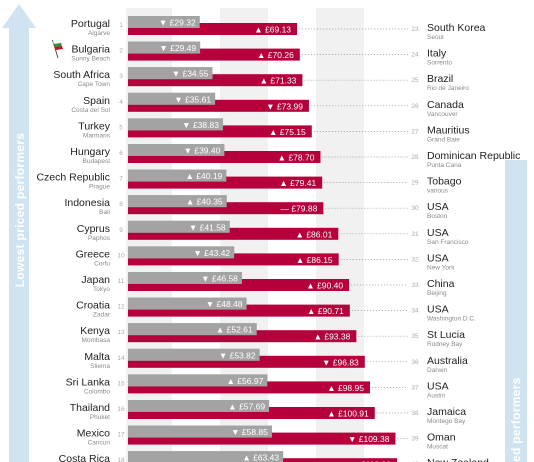  Describe the element at coordinates (100, 417) in the screenshot. I see `city-left-label: Phuket` at that location.